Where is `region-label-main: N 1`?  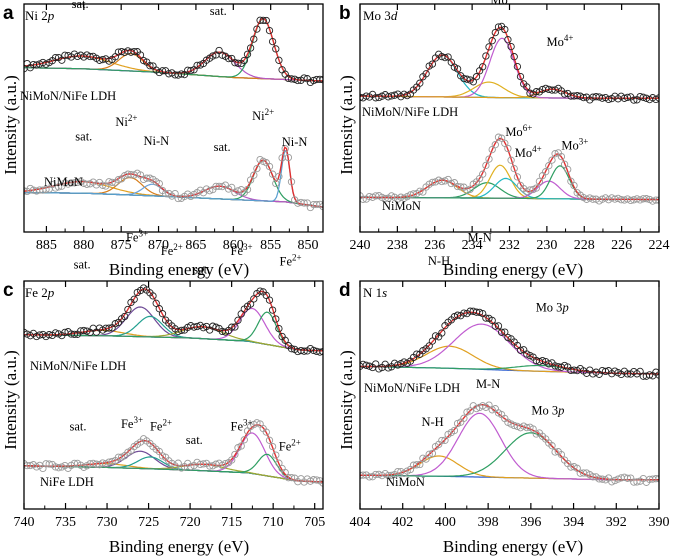
region-label-main: N 1 is located at coordinates (372, 292).